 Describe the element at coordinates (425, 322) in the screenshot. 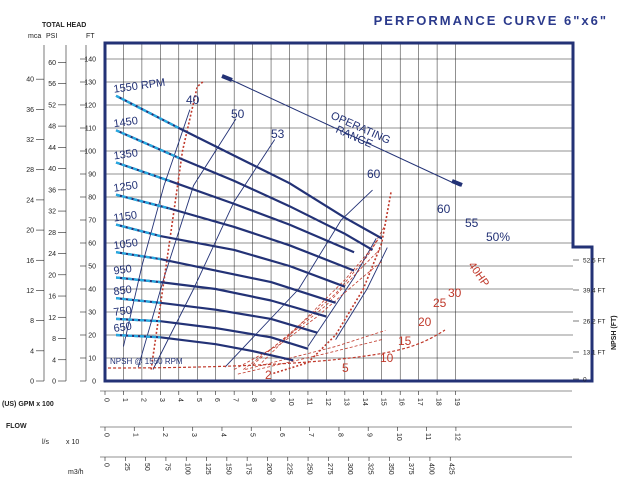

I see `hp-label-20: 20` at that location.